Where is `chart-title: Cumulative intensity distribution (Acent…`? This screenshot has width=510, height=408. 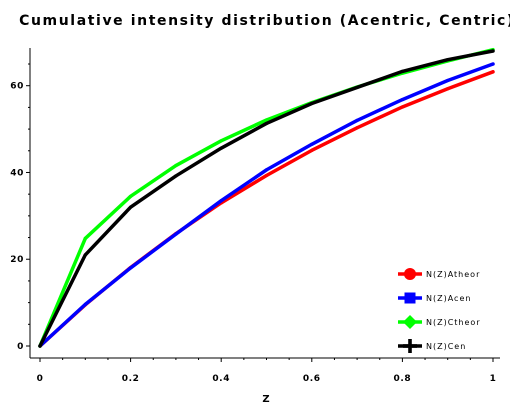
chart-title: Cumulative intensity distribution (Acent… is located at coordinates (264, 21).